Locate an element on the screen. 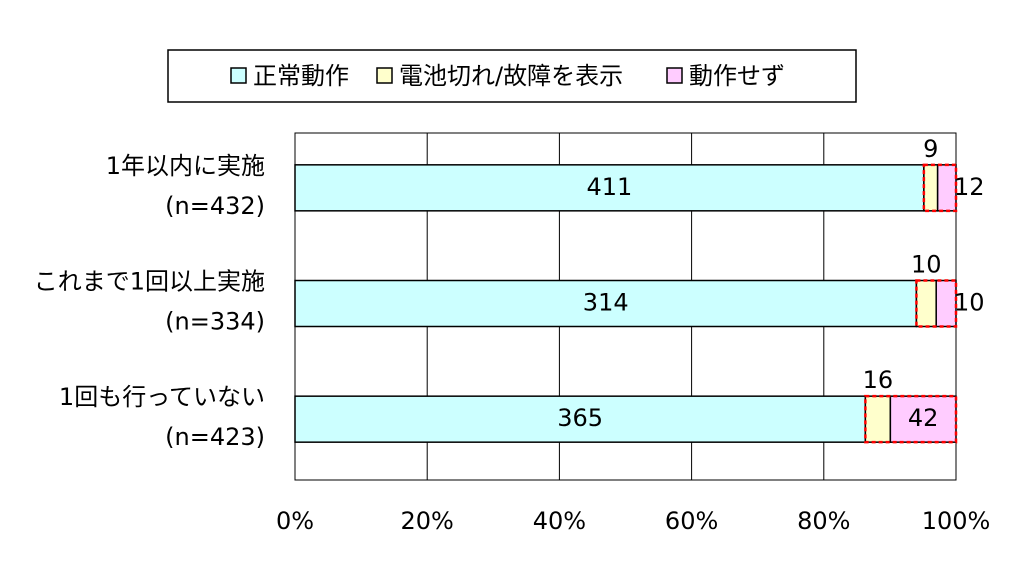 This screenshot has width=1024, height=584. y-tick-label: 1回も行っていない is located at coordinates (162, 397).